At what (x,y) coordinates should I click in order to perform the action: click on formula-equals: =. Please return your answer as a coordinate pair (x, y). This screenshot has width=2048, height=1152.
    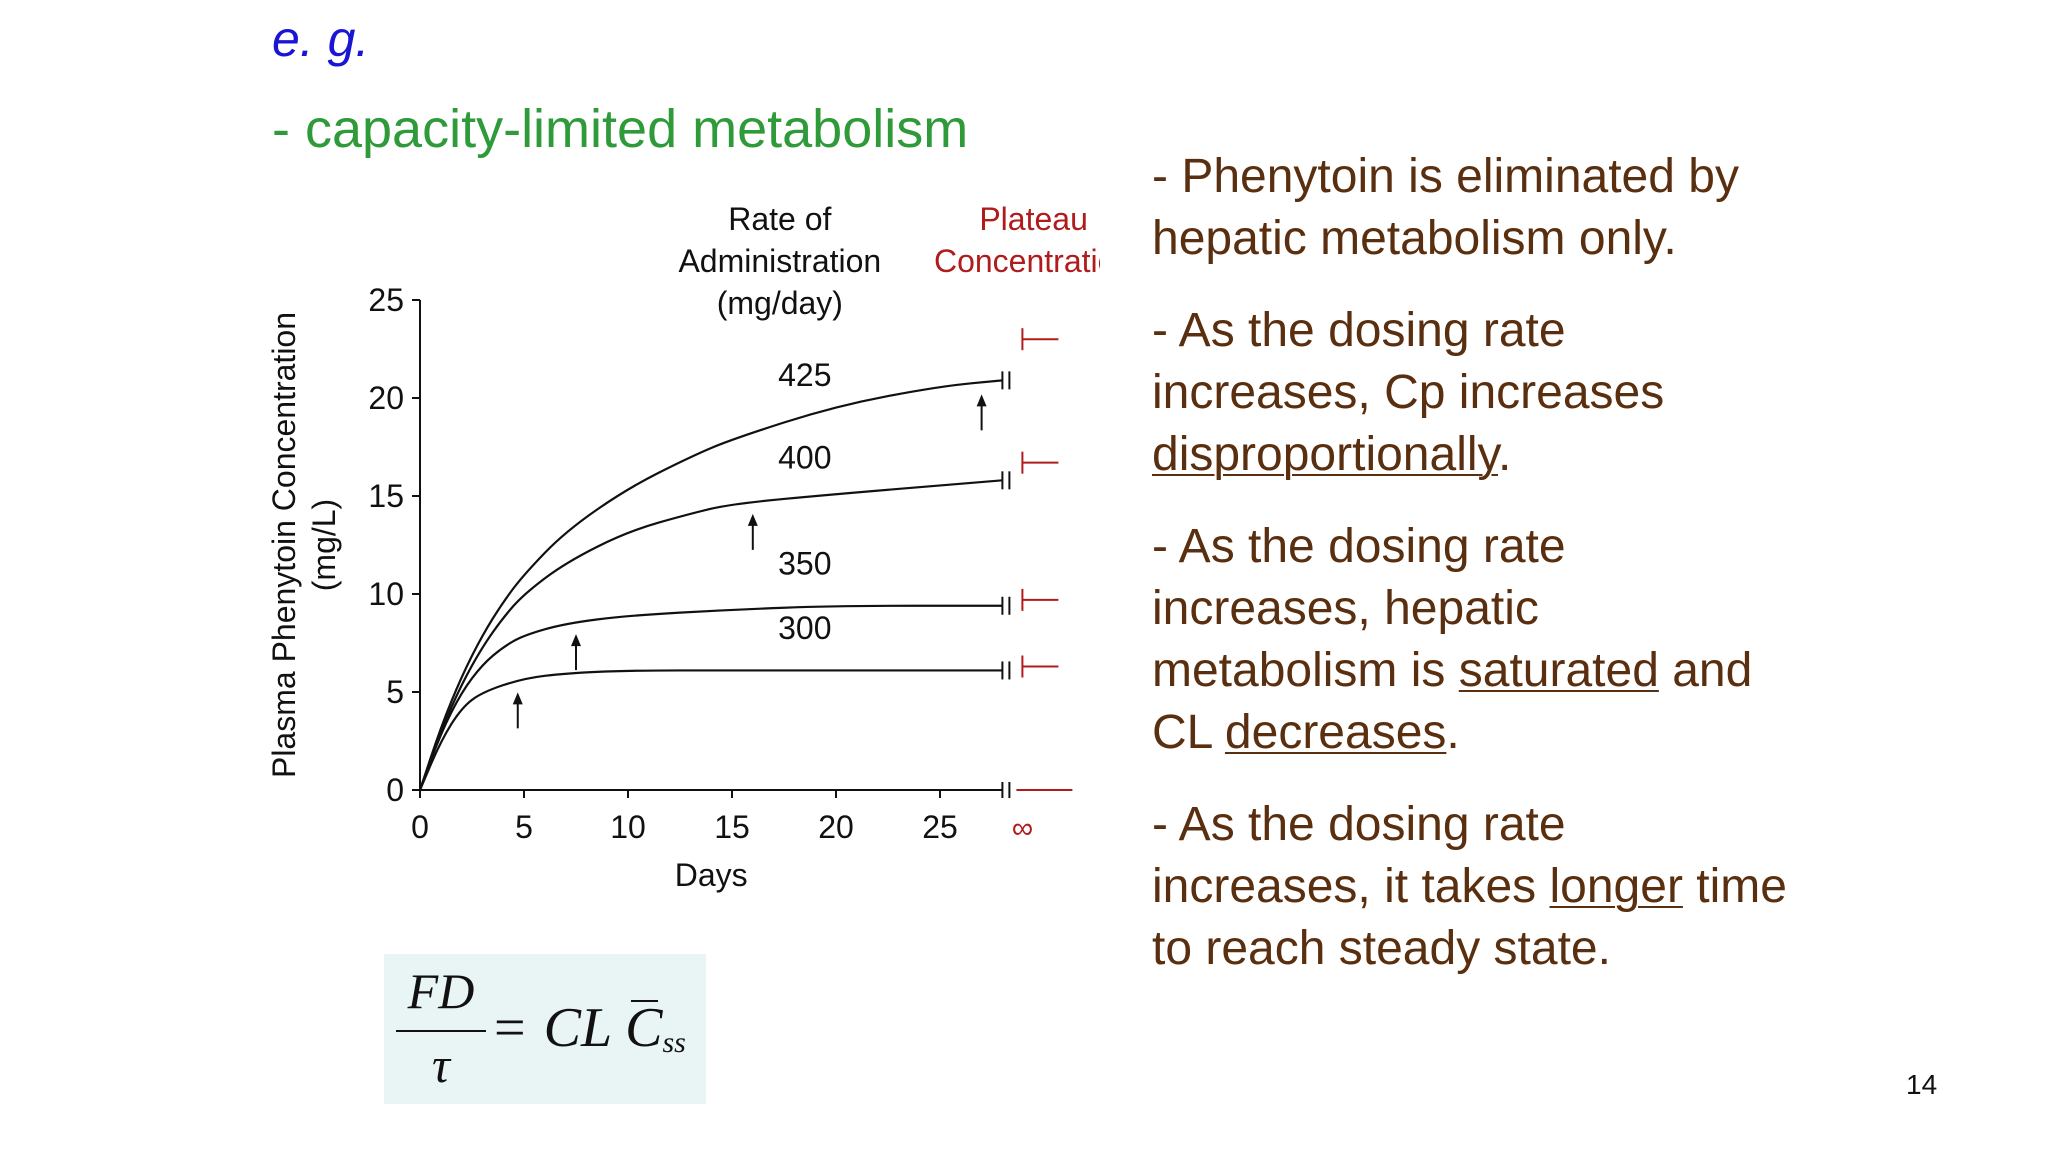
    Looking at the image, I should click on (510, 1028).